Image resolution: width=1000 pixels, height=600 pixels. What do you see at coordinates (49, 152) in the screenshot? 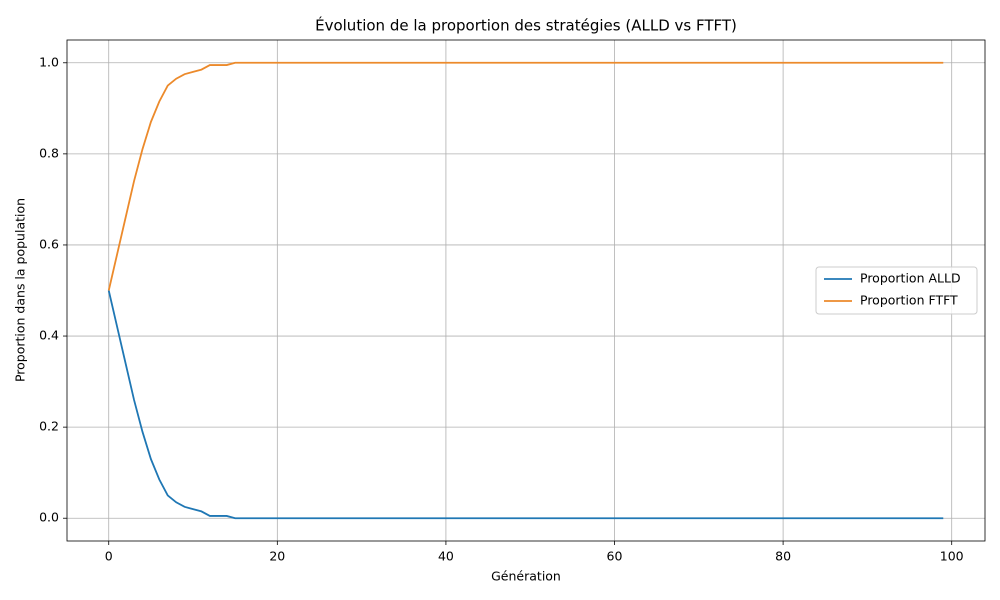
I see `y-tick-label: 0.8` at bounding box center [49, 152].